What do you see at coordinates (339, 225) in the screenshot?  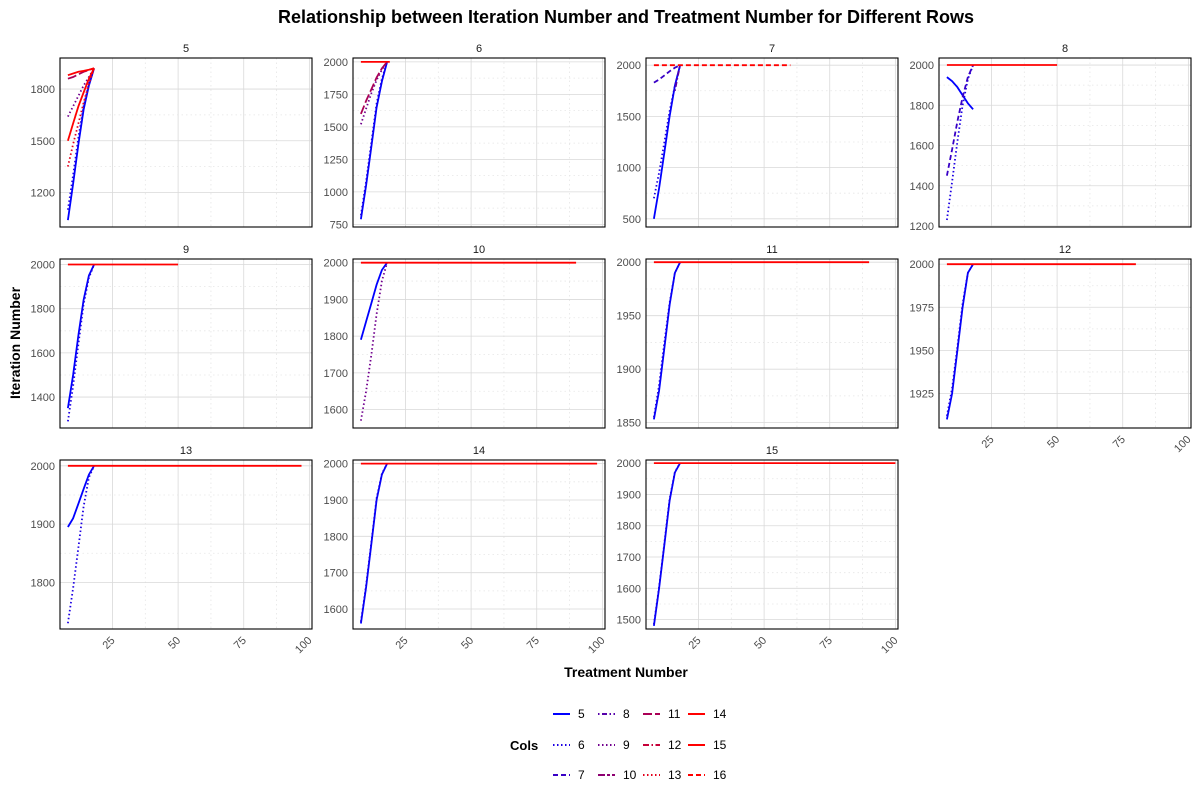 I see `y-tick-label: 750` at bounding box center [339, 225].